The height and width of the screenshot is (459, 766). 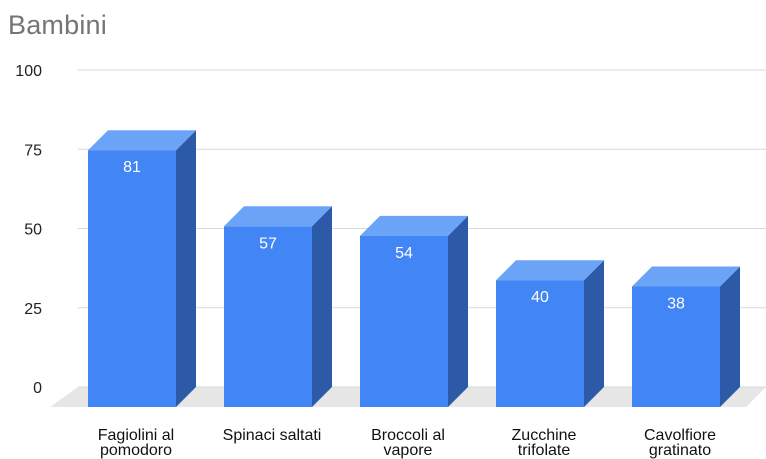 What do you see at coordinates (136, 443) in the screenshot?
I see `x-category-label: Fagiolini al pomodoro` at bounding box center [136, 443].